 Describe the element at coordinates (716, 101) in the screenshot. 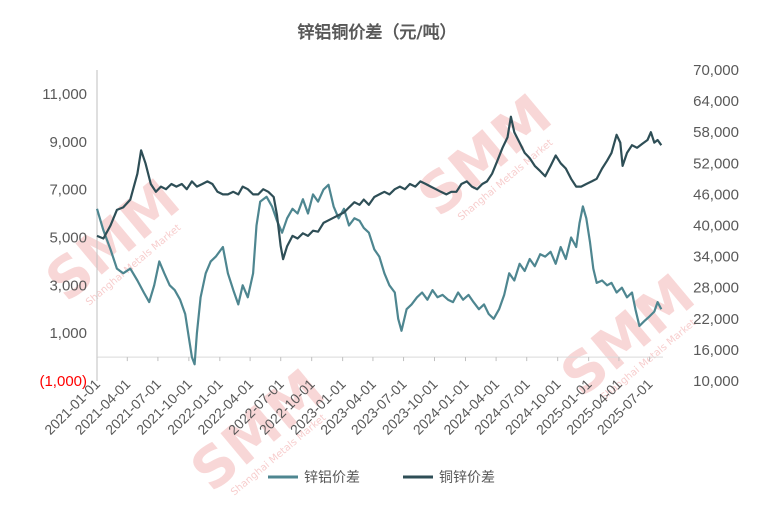

I see `right-tick-label: 64,000` at that location.